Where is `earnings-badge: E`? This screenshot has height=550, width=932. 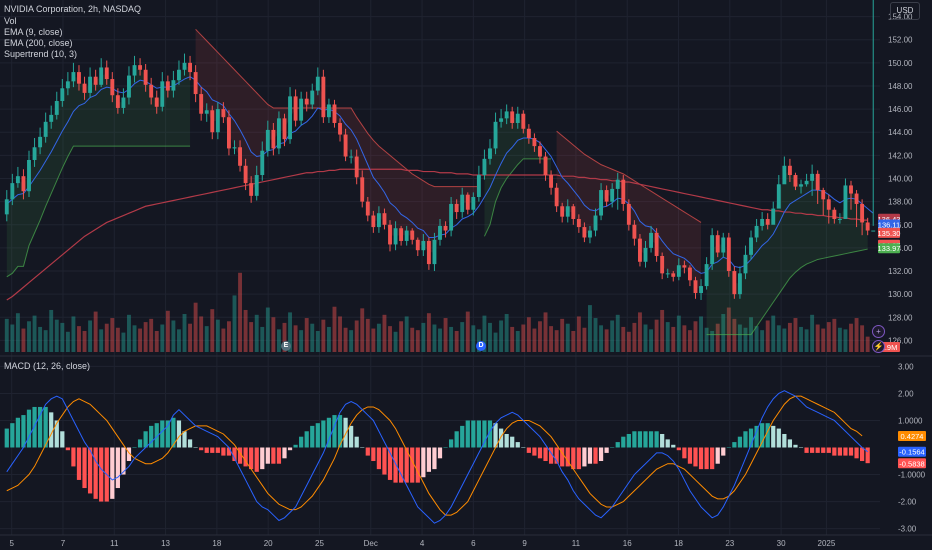 earnings-badge: E is located at coordinates (286, 346).